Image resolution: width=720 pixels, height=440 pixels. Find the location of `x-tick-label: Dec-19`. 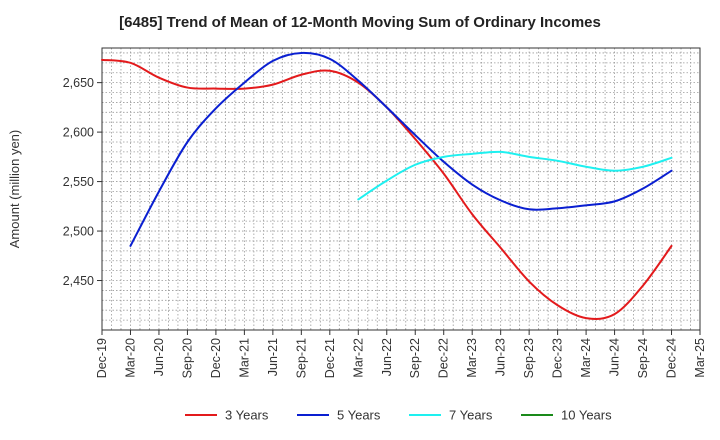

x-tick-label: Dec-19 is located at coordinates (102, 358).